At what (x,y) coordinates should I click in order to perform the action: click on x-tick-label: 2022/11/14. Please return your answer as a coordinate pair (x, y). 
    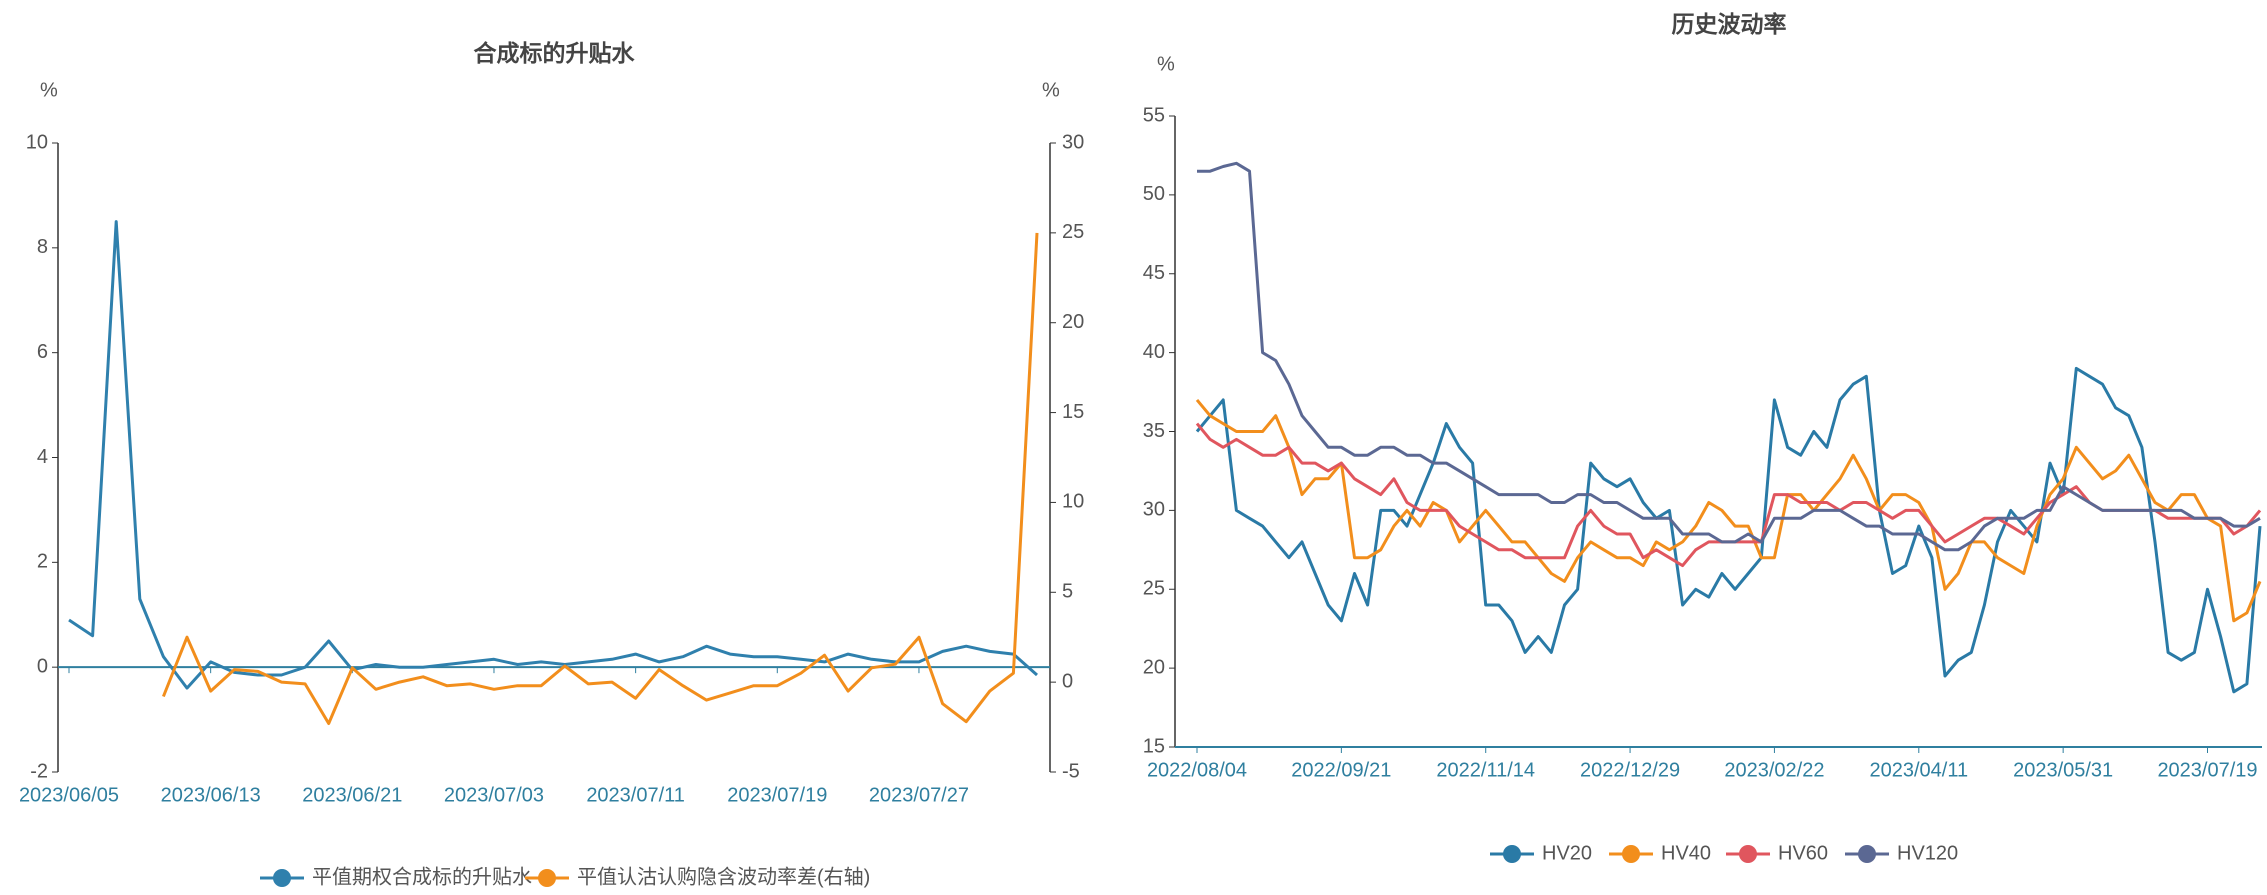
    Looking at the image, I should click on (1485, 770).